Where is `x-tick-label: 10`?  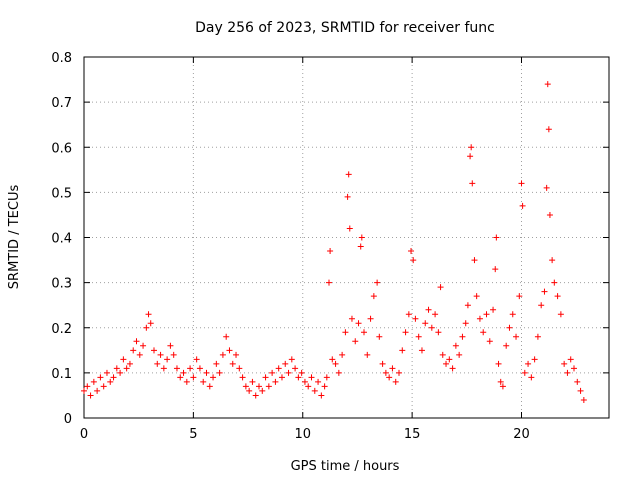
x-tick-label: 10 is located at coordinates (302, 434).